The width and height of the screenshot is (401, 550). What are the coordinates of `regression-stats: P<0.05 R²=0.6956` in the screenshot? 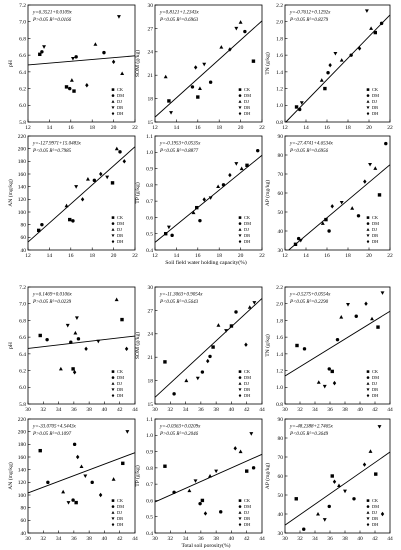 It's located at (309, 151).